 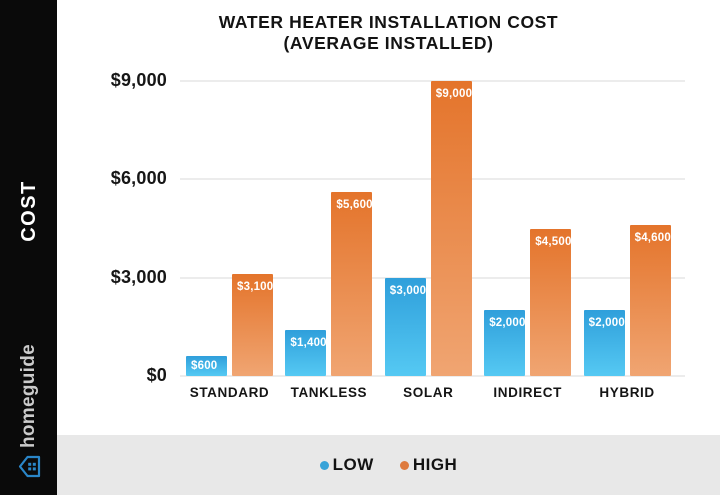 I want to click on legend-label: HIGH, so click(x=435, y=464).